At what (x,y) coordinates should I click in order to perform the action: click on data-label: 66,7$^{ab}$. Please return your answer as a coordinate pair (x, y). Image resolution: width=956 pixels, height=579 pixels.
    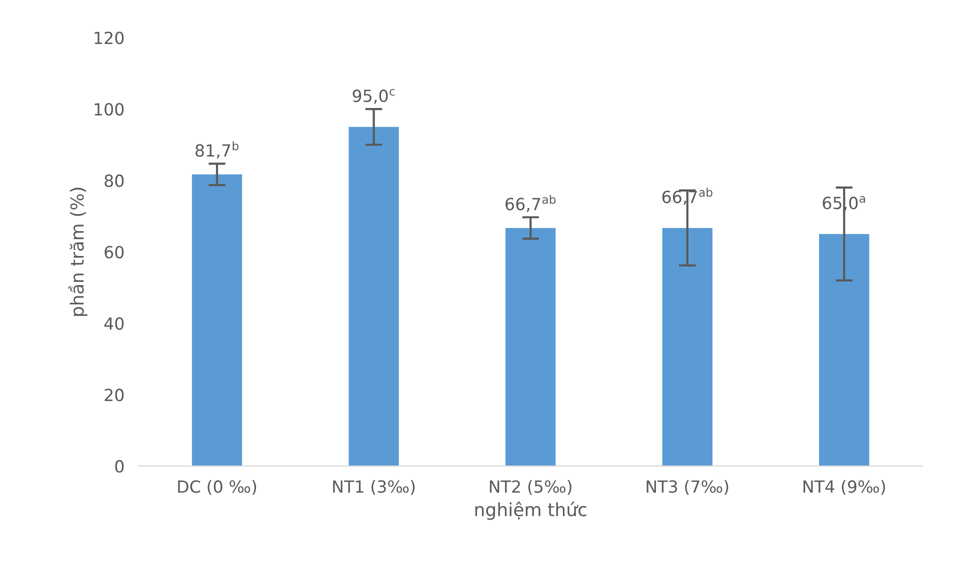
    Looking at the image, I should click on (531, 203).